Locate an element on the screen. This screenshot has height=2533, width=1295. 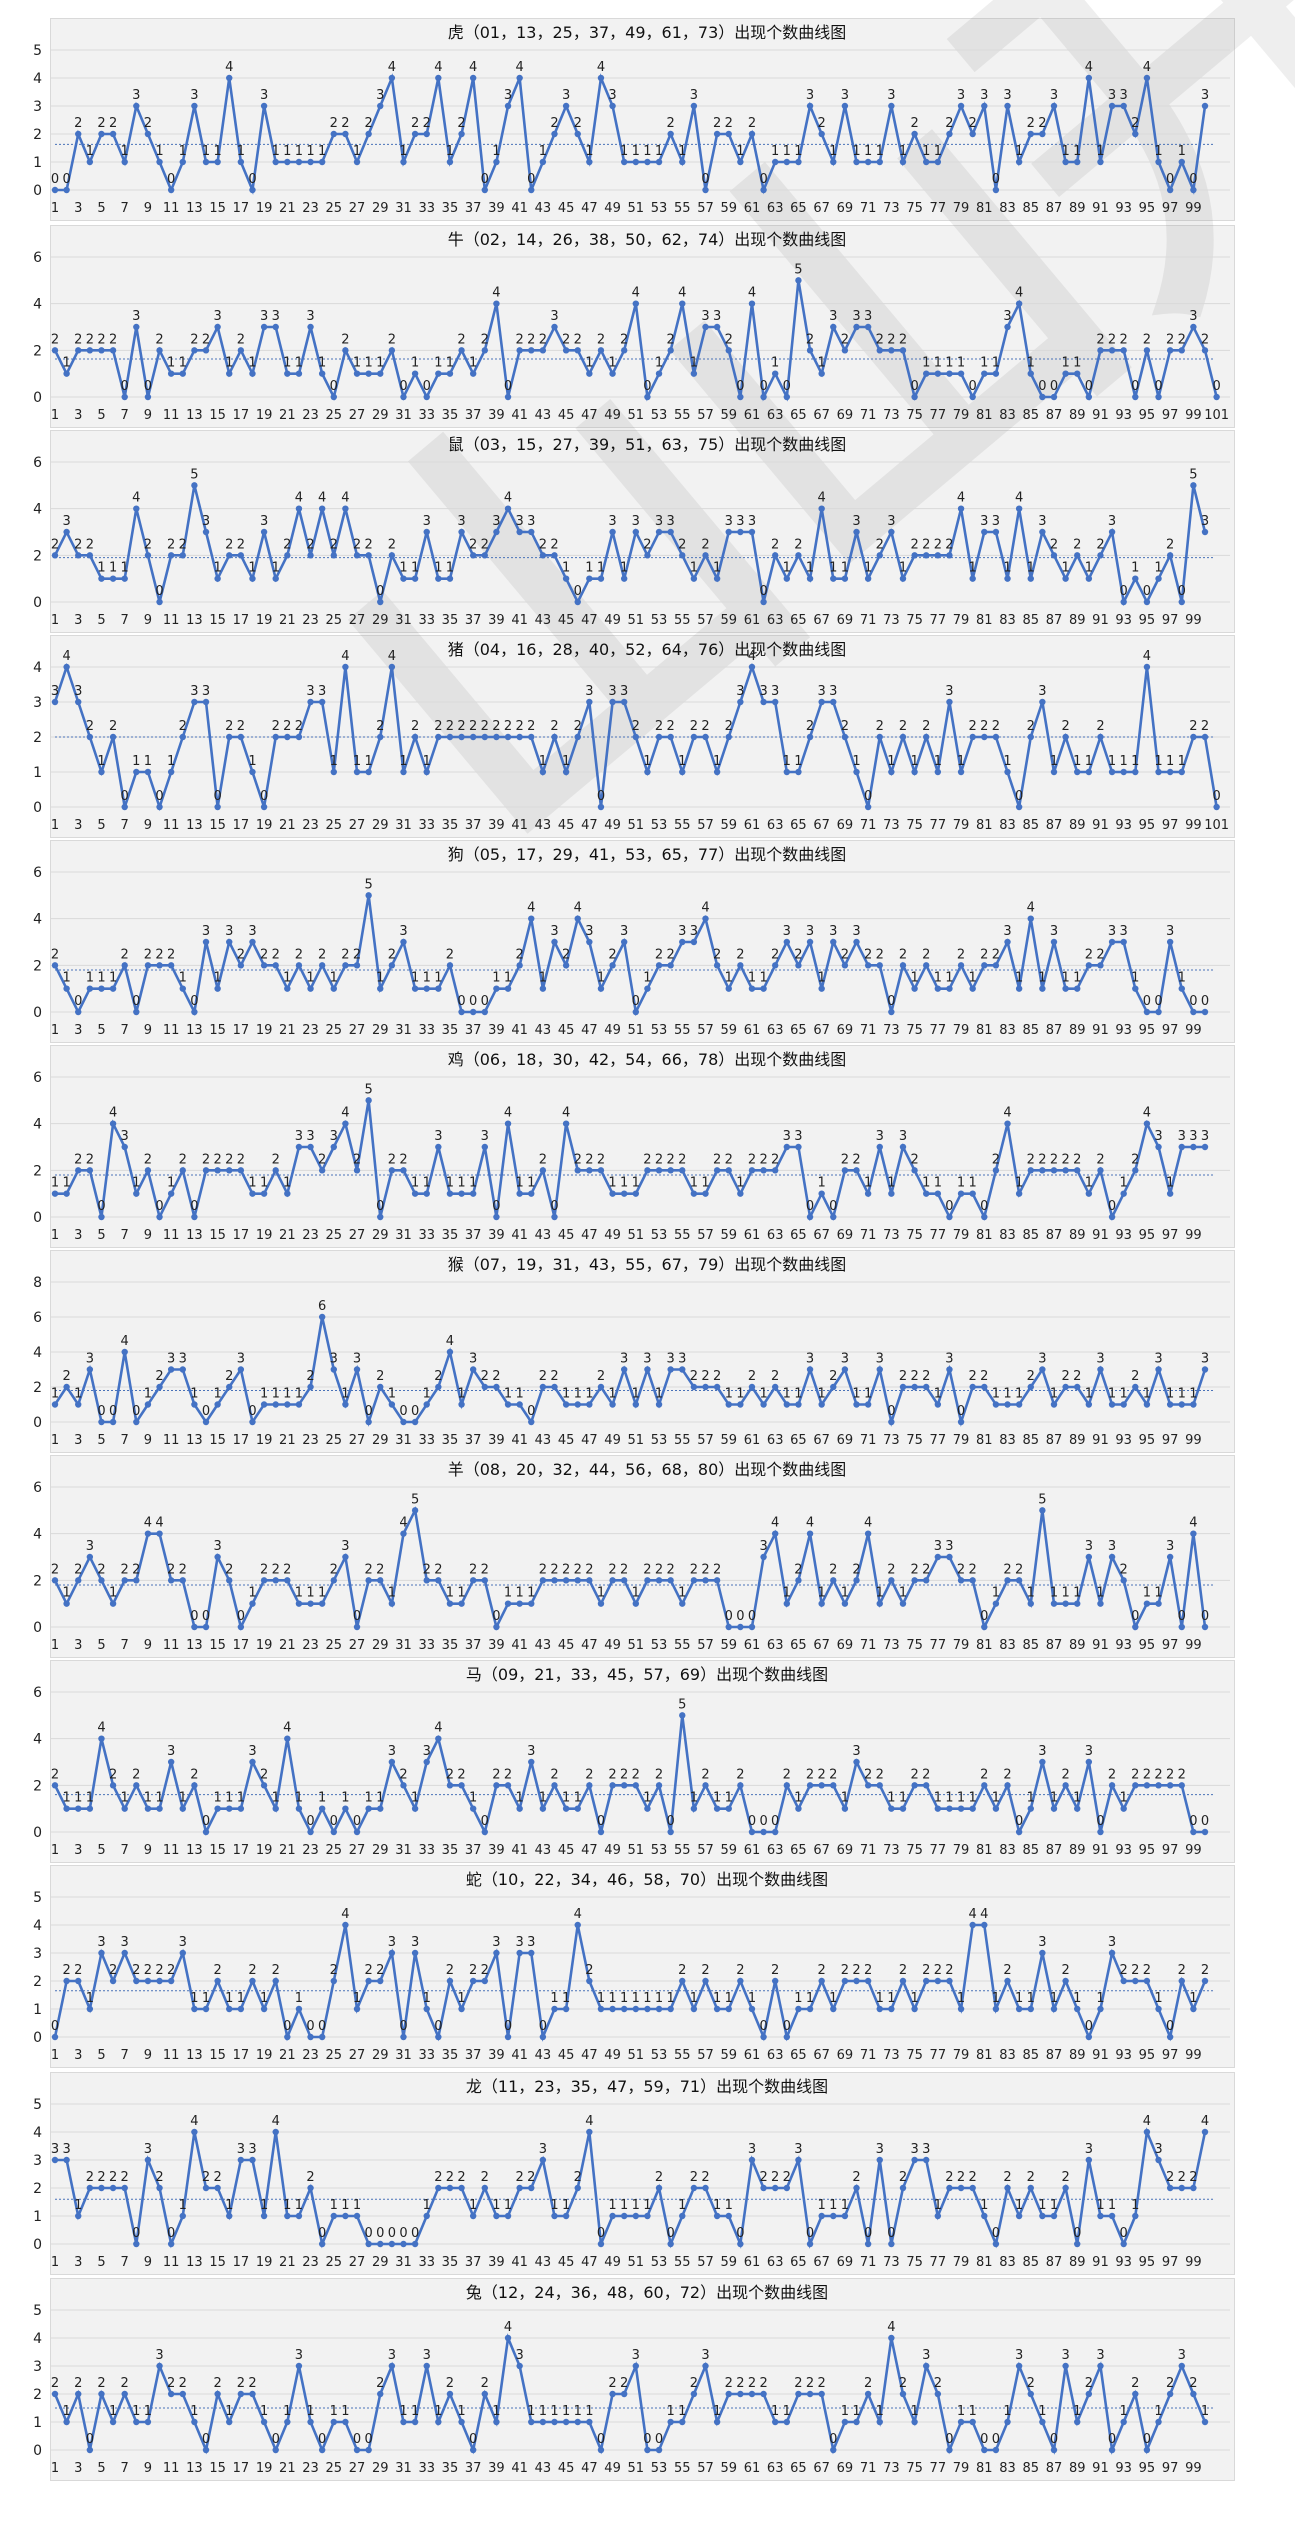
x-tick-label: 87 is located at coordinates (1054, 1235).